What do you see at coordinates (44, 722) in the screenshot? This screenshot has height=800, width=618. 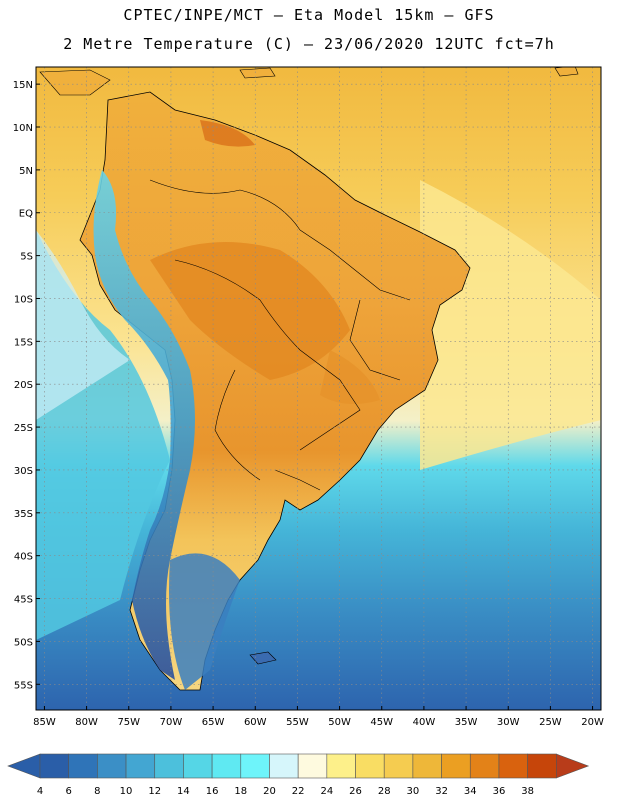 I see `lon-tick-label: 85W` at bounding box center [44, 722].